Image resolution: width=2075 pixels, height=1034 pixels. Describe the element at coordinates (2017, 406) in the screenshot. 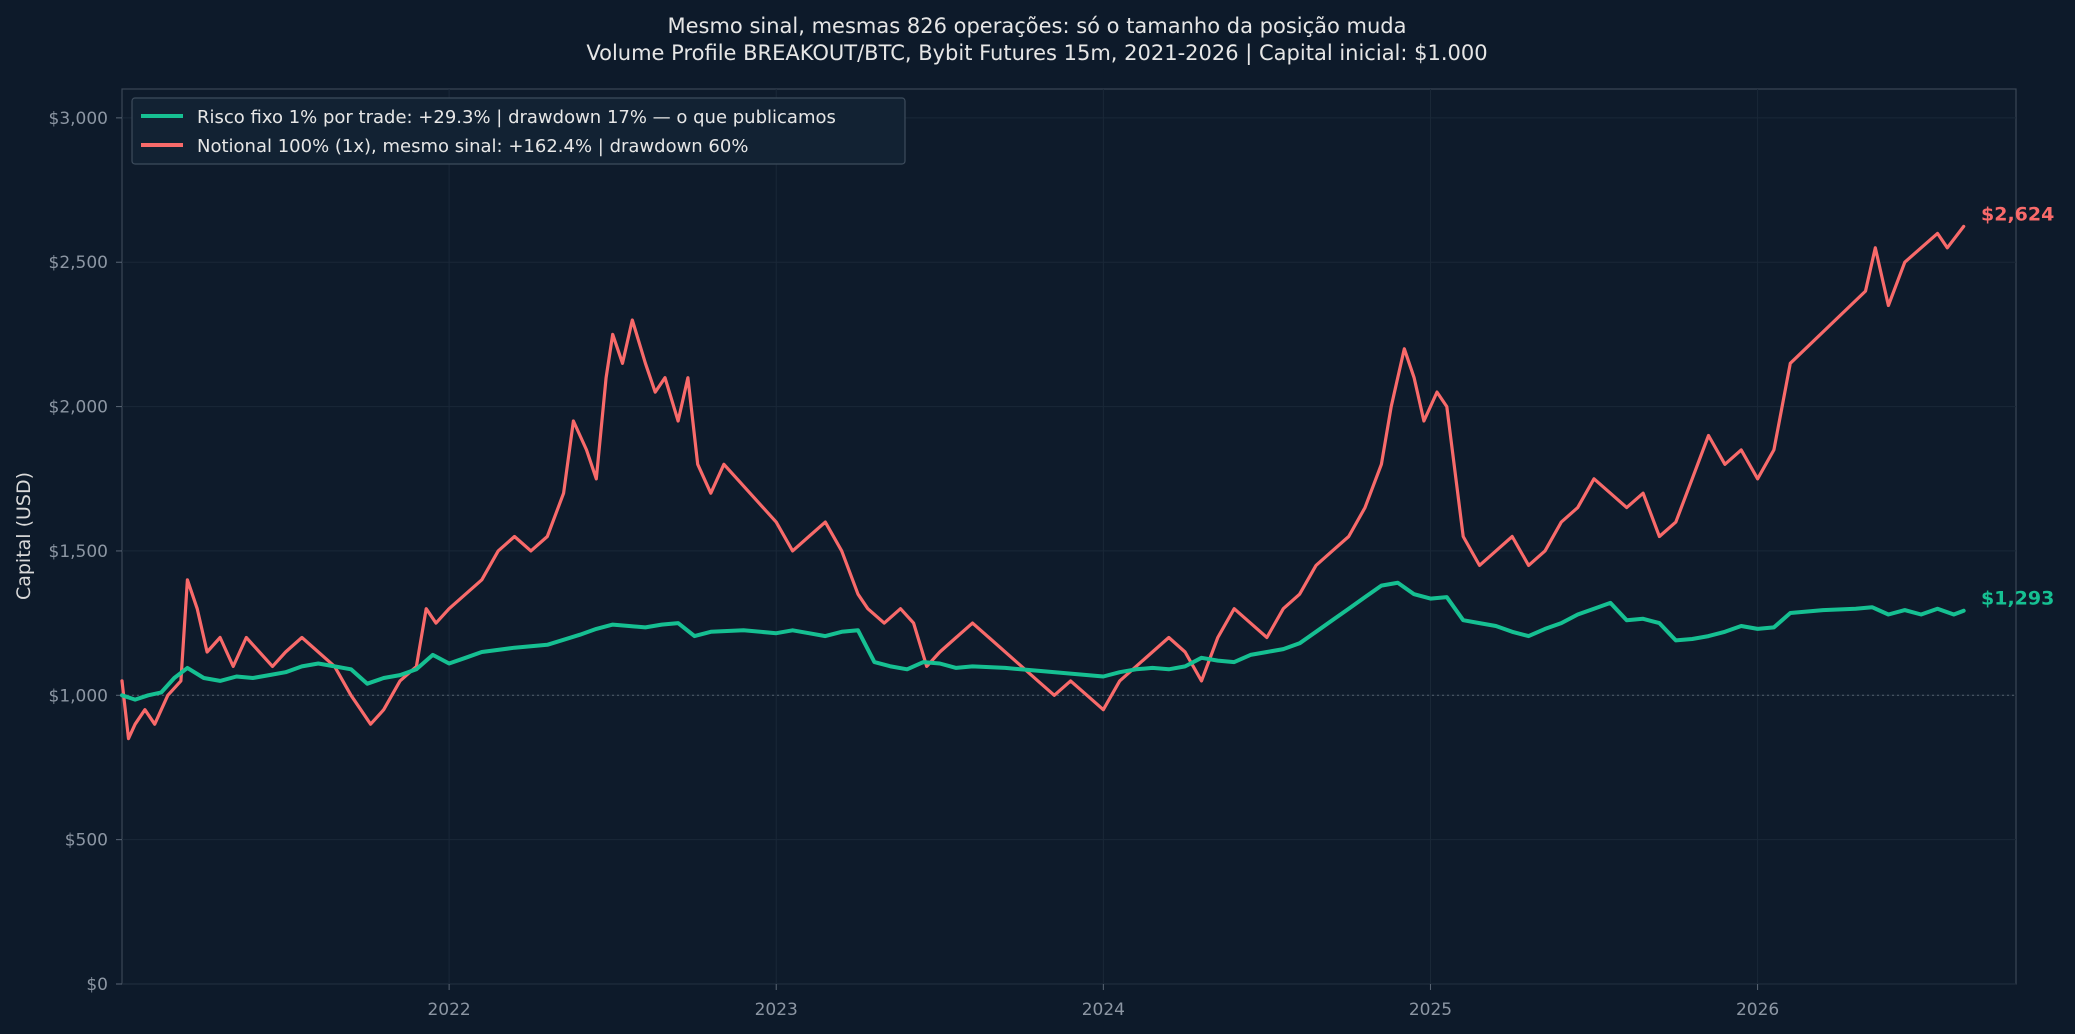

I see `end-labels: $2,624 $1,293` at that location.